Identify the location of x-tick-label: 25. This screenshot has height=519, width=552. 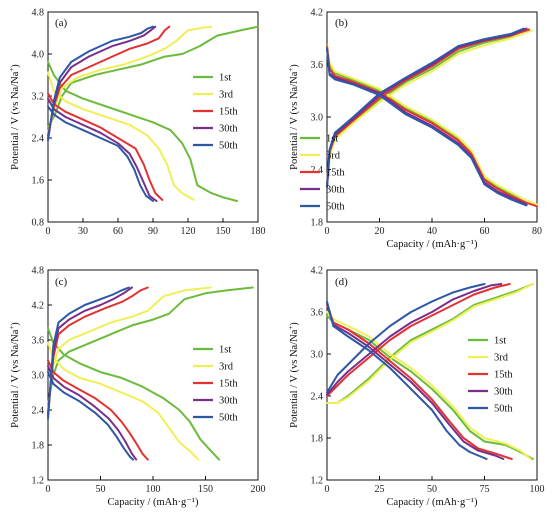
(380, 489).